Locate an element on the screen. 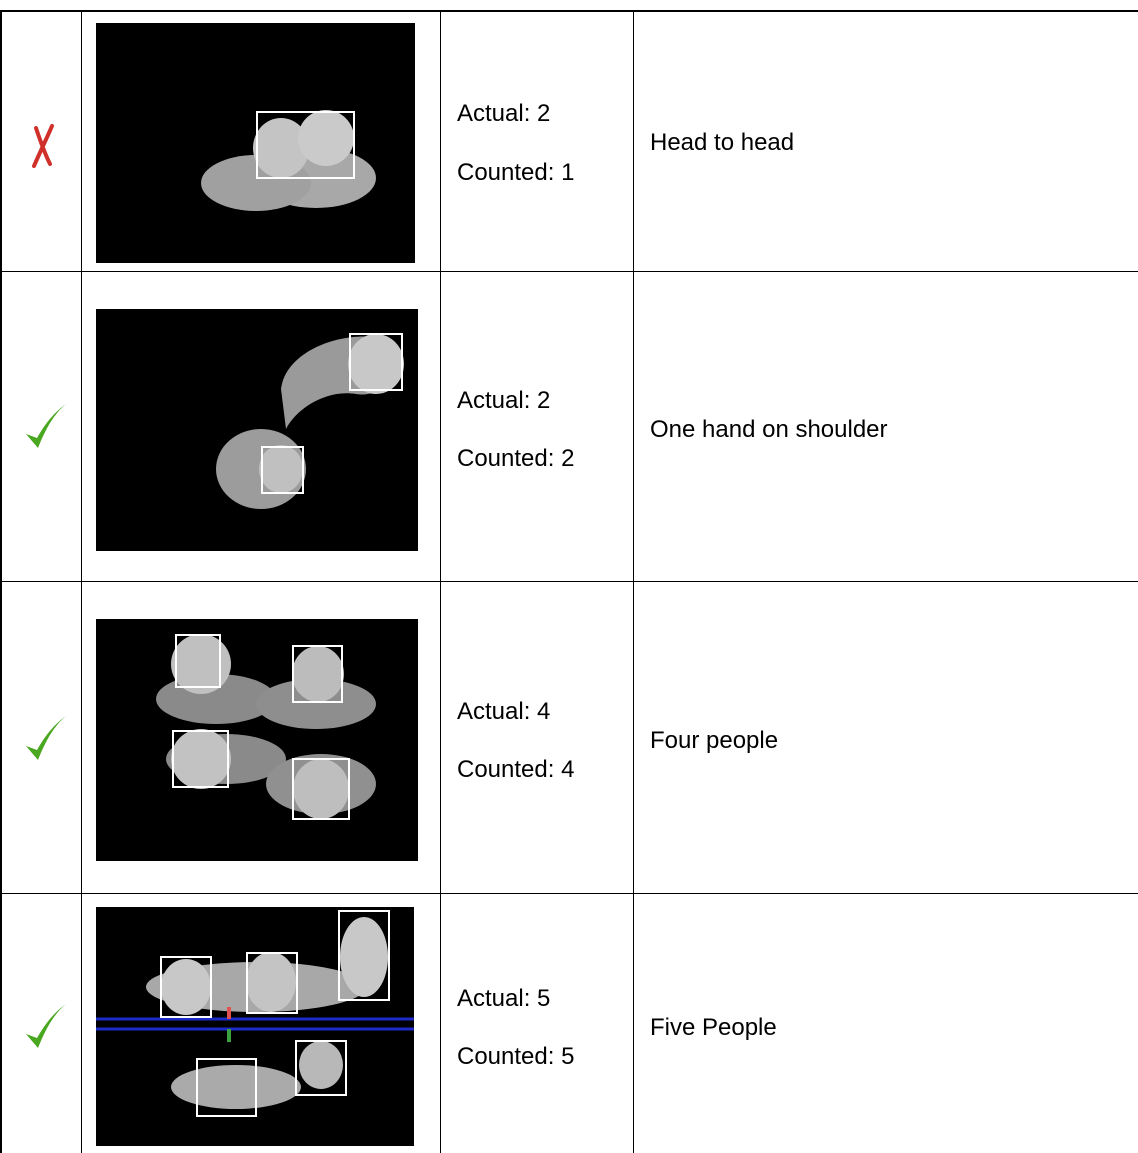  counted-count: Counted: 2 is located at coordinates (516, 458).